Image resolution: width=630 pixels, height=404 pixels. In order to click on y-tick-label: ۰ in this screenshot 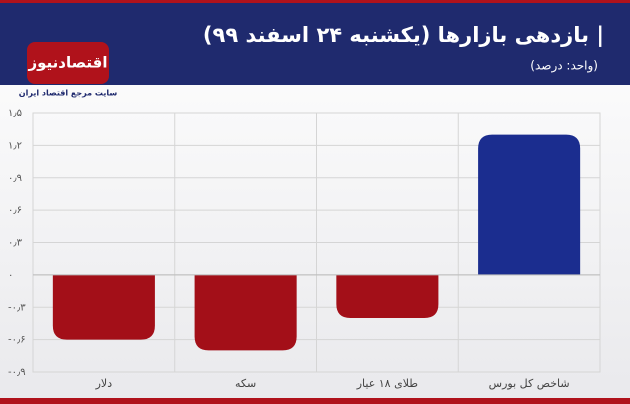, I will do `click(10, 275)`.